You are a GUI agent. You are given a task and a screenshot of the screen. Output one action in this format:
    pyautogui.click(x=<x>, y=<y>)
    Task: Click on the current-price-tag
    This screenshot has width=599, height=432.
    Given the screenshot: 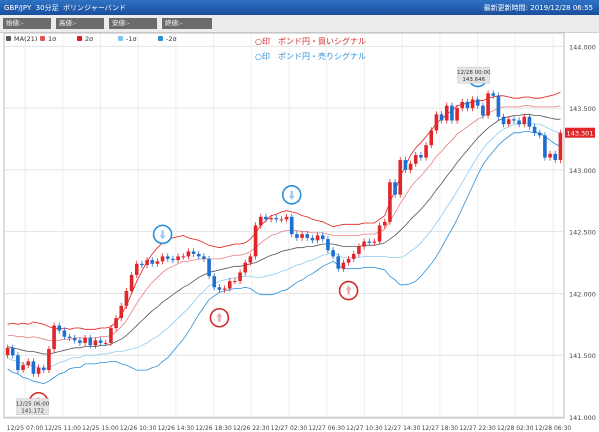 What is the action you would take?
    pyautogui.click(x=580, y=132)
    